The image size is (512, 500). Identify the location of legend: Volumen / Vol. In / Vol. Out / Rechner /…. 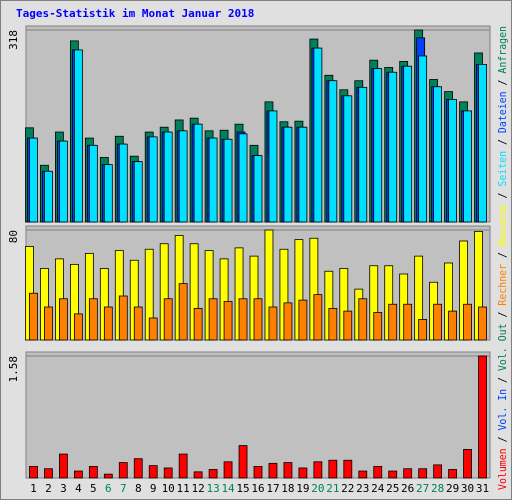
(502, 258).